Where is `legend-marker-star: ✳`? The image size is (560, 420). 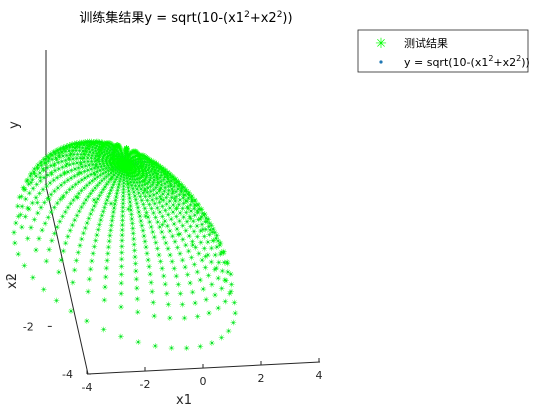 legend-marker-star: ✳ is located at coordinates (381, 44).